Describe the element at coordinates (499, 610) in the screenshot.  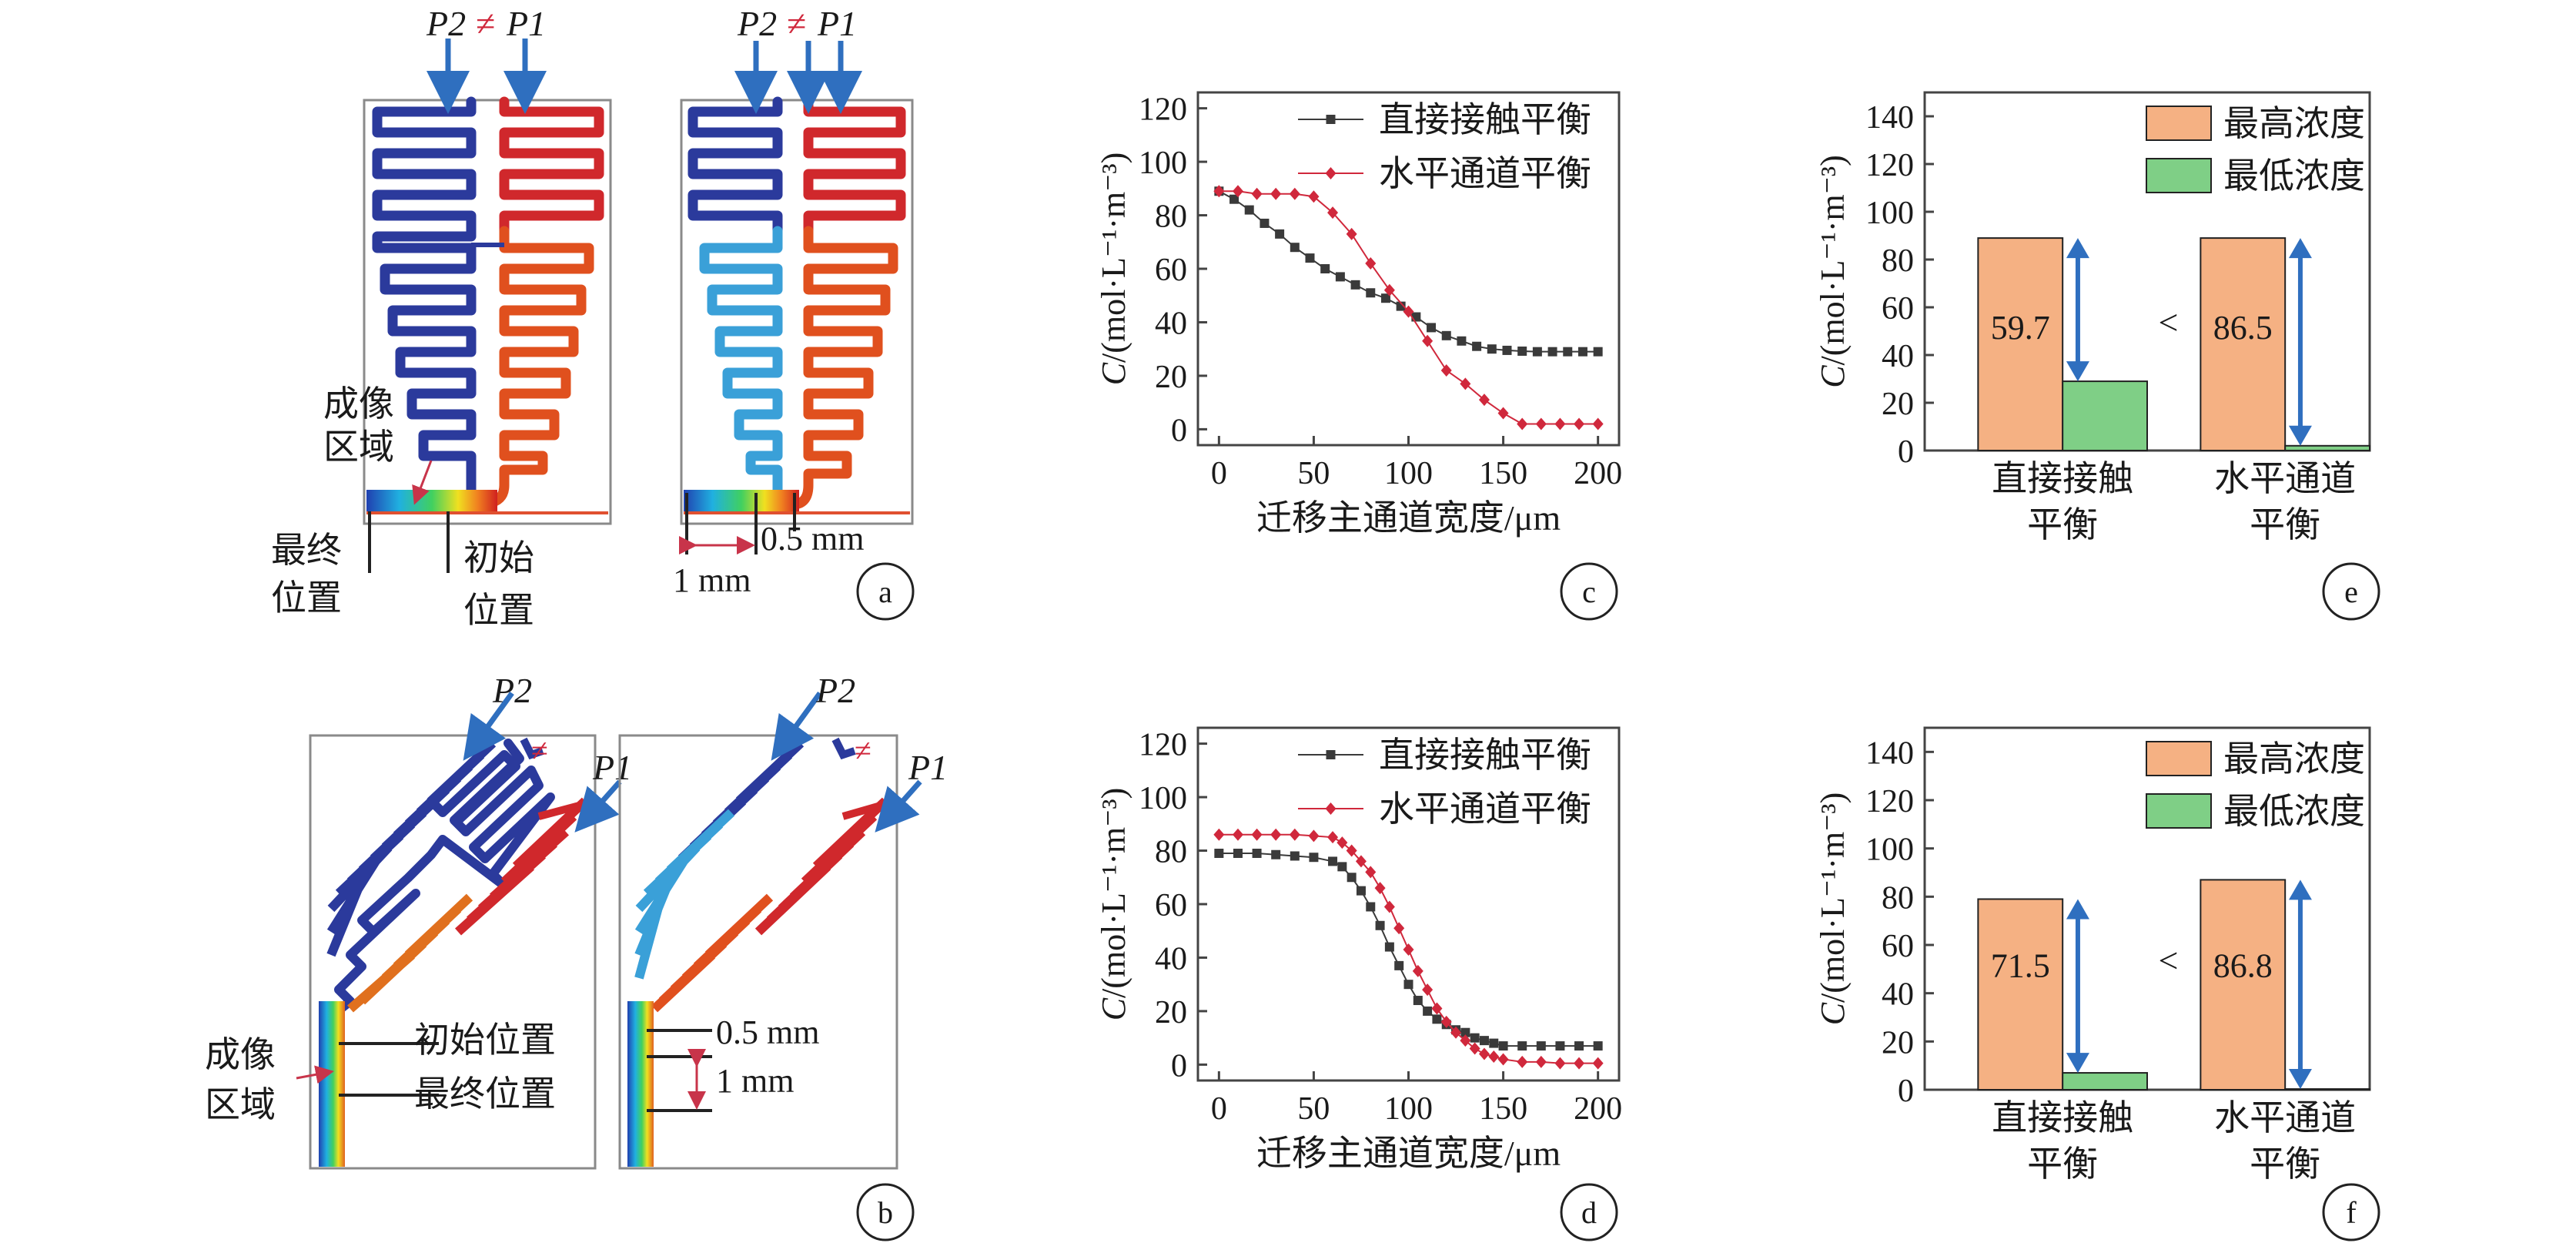
I see `initial-position-label-2: 位置` at that location.